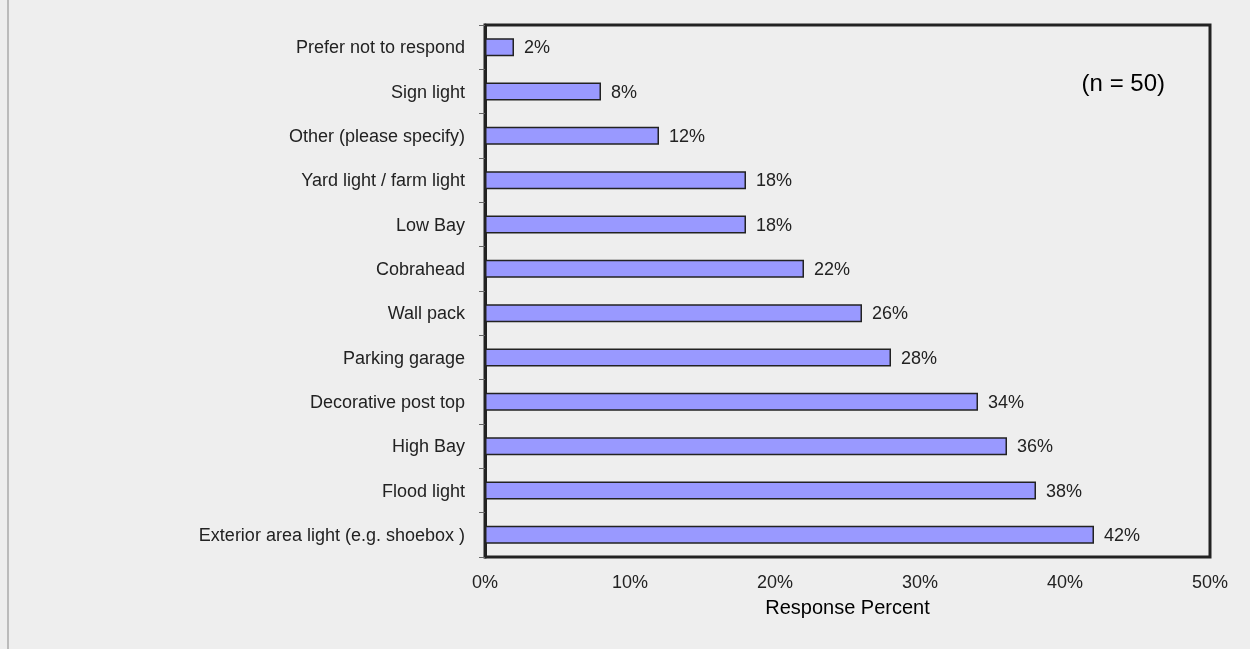  I want to click on annotation: (n = 50), so click(1123, 82).